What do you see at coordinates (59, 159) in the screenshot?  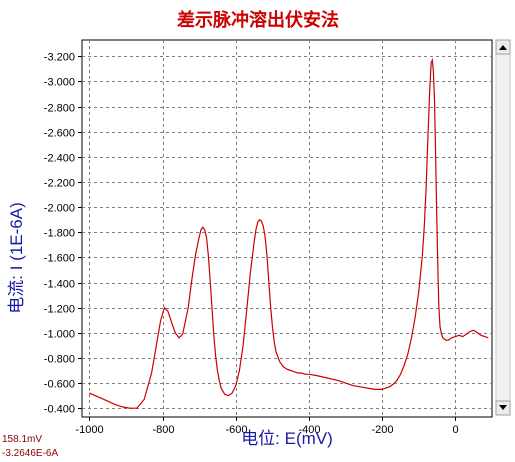 I see `y-tick-label: -2.400` at bounding box center [59, 159].